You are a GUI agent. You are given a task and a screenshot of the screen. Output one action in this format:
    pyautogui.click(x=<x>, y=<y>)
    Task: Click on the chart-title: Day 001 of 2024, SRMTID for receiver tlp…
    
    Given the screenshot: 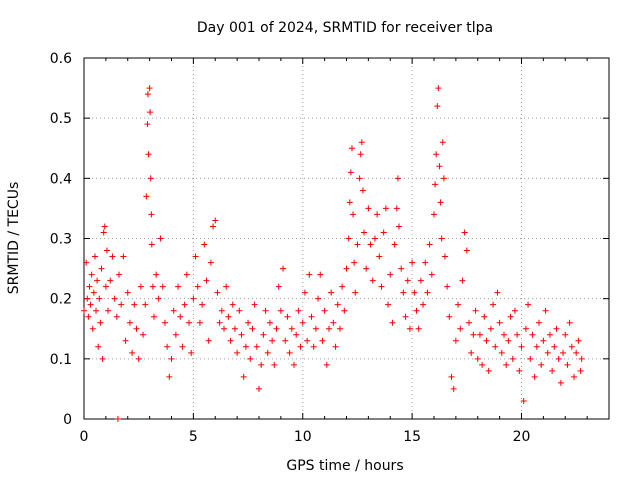 What is the action you would take?
    pyautogui.click(x=345, y=28)
    